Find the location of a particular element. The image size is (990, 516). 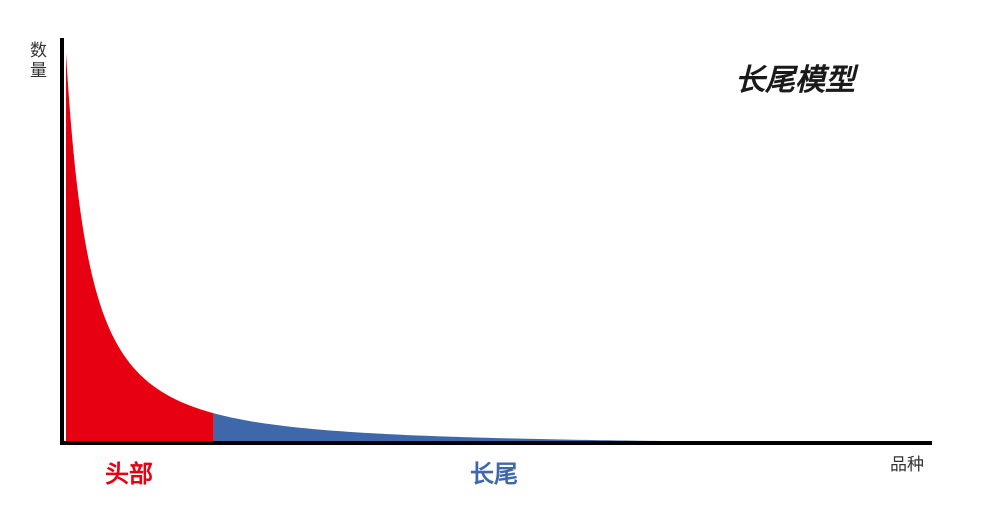

y-axis-label: 数量 is located at coordinates (38, 61).